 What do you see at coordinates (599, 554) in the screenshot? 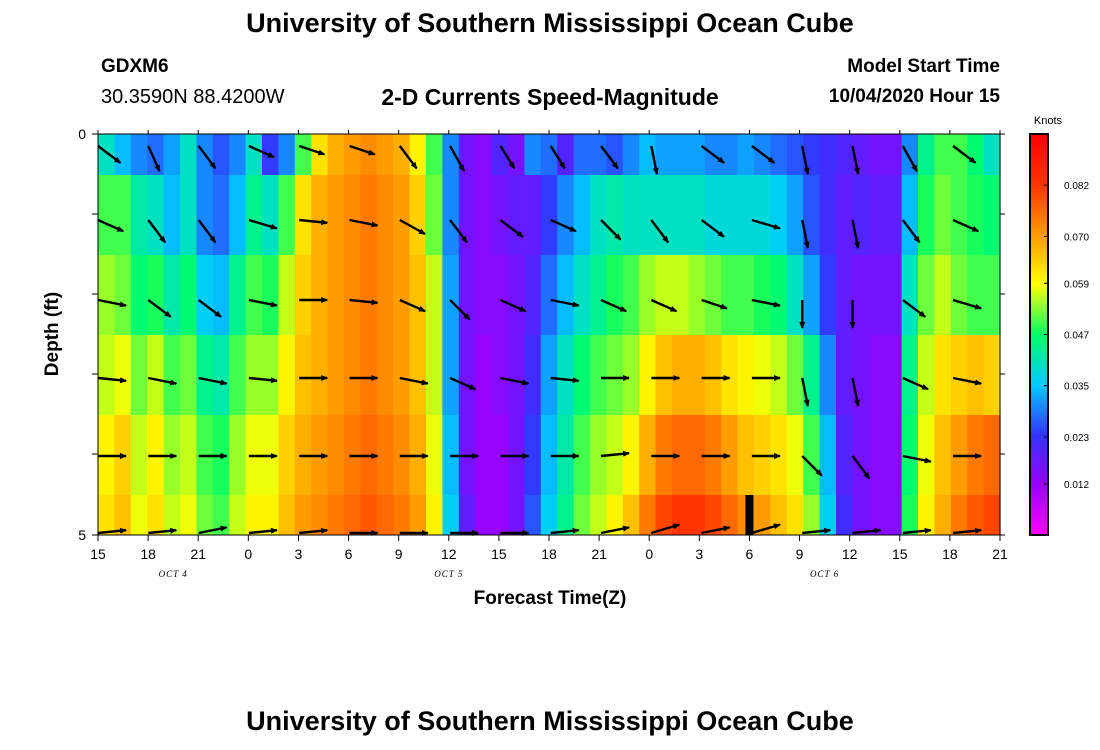
I see `x-tick-label: 21` at bounding box center [599, 554].